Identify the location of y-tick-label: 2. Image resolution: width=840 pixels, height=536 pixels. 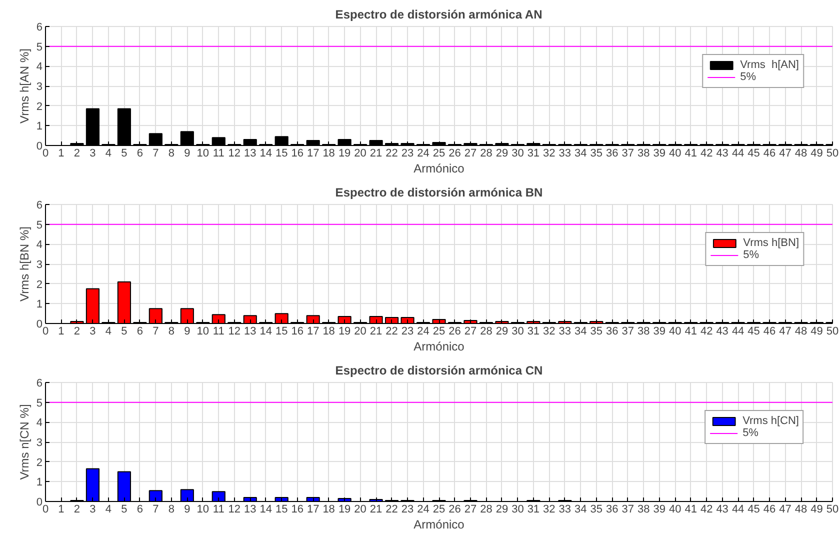
(39, 462).